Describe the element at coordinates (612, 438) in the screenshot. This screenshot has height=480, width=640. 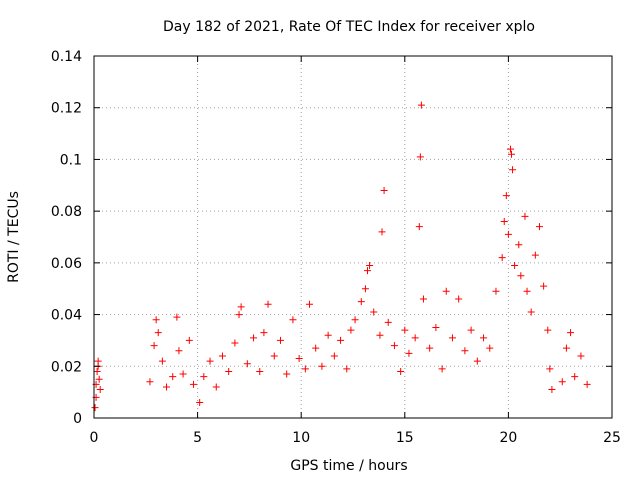
I see `x-tick-label: 25` at that location.